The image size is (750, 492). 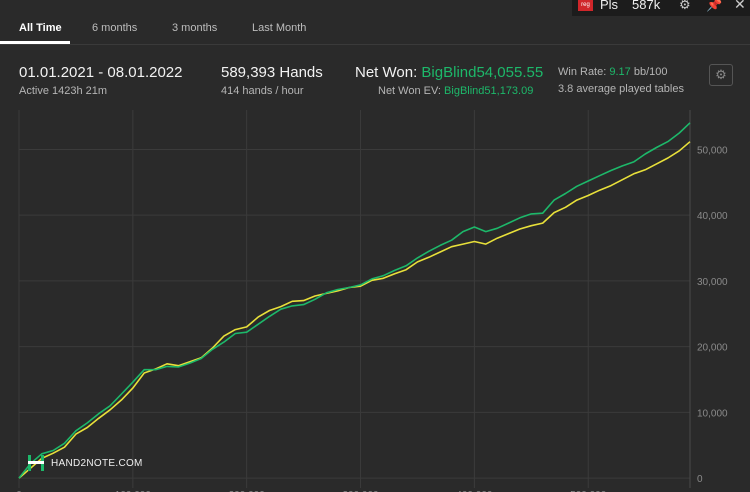 I want to click on net-won-line: Net Won: BigBlind54,055.55, so click(x=449, y=72).